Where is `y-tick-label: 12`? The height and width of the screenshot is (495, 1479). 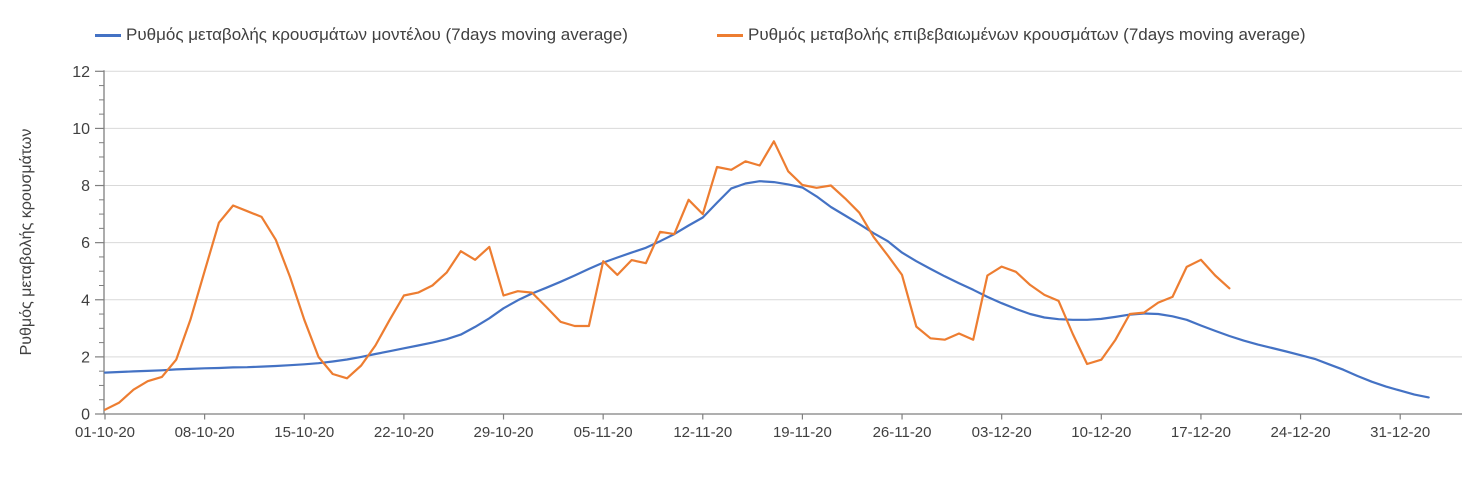 y-tick-label: 12 is located at coordinates (81, 72).